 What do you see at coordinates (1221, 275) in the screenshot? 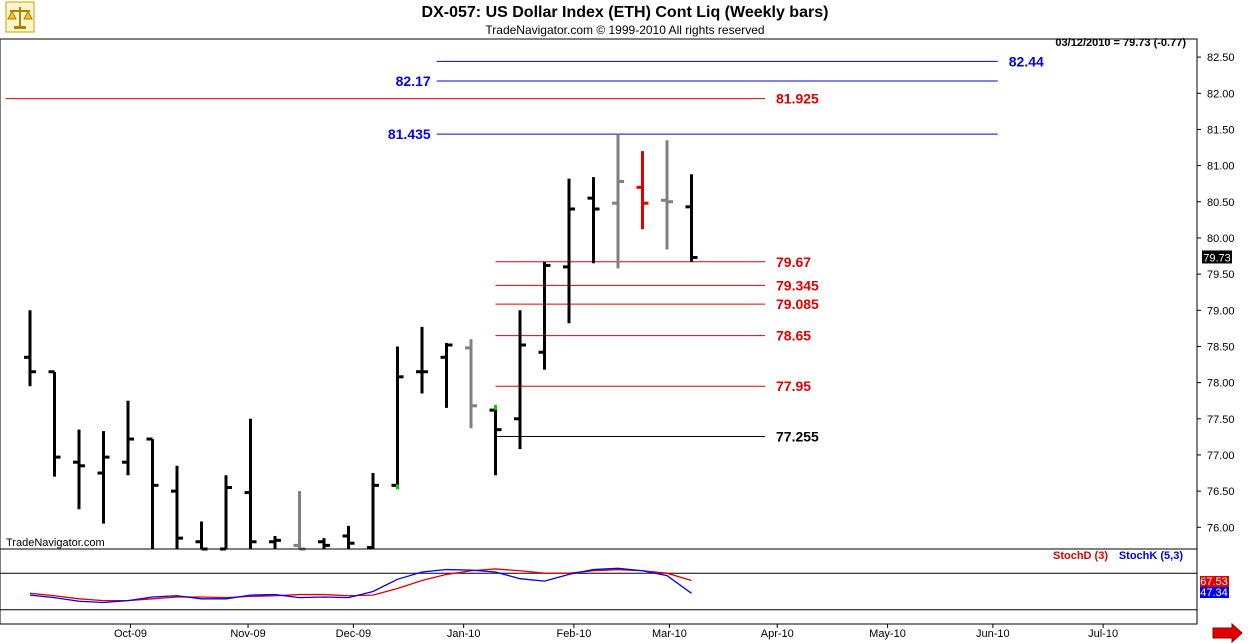
I see `y-tick-label: 79.50` at bounding box center [1221, 275].